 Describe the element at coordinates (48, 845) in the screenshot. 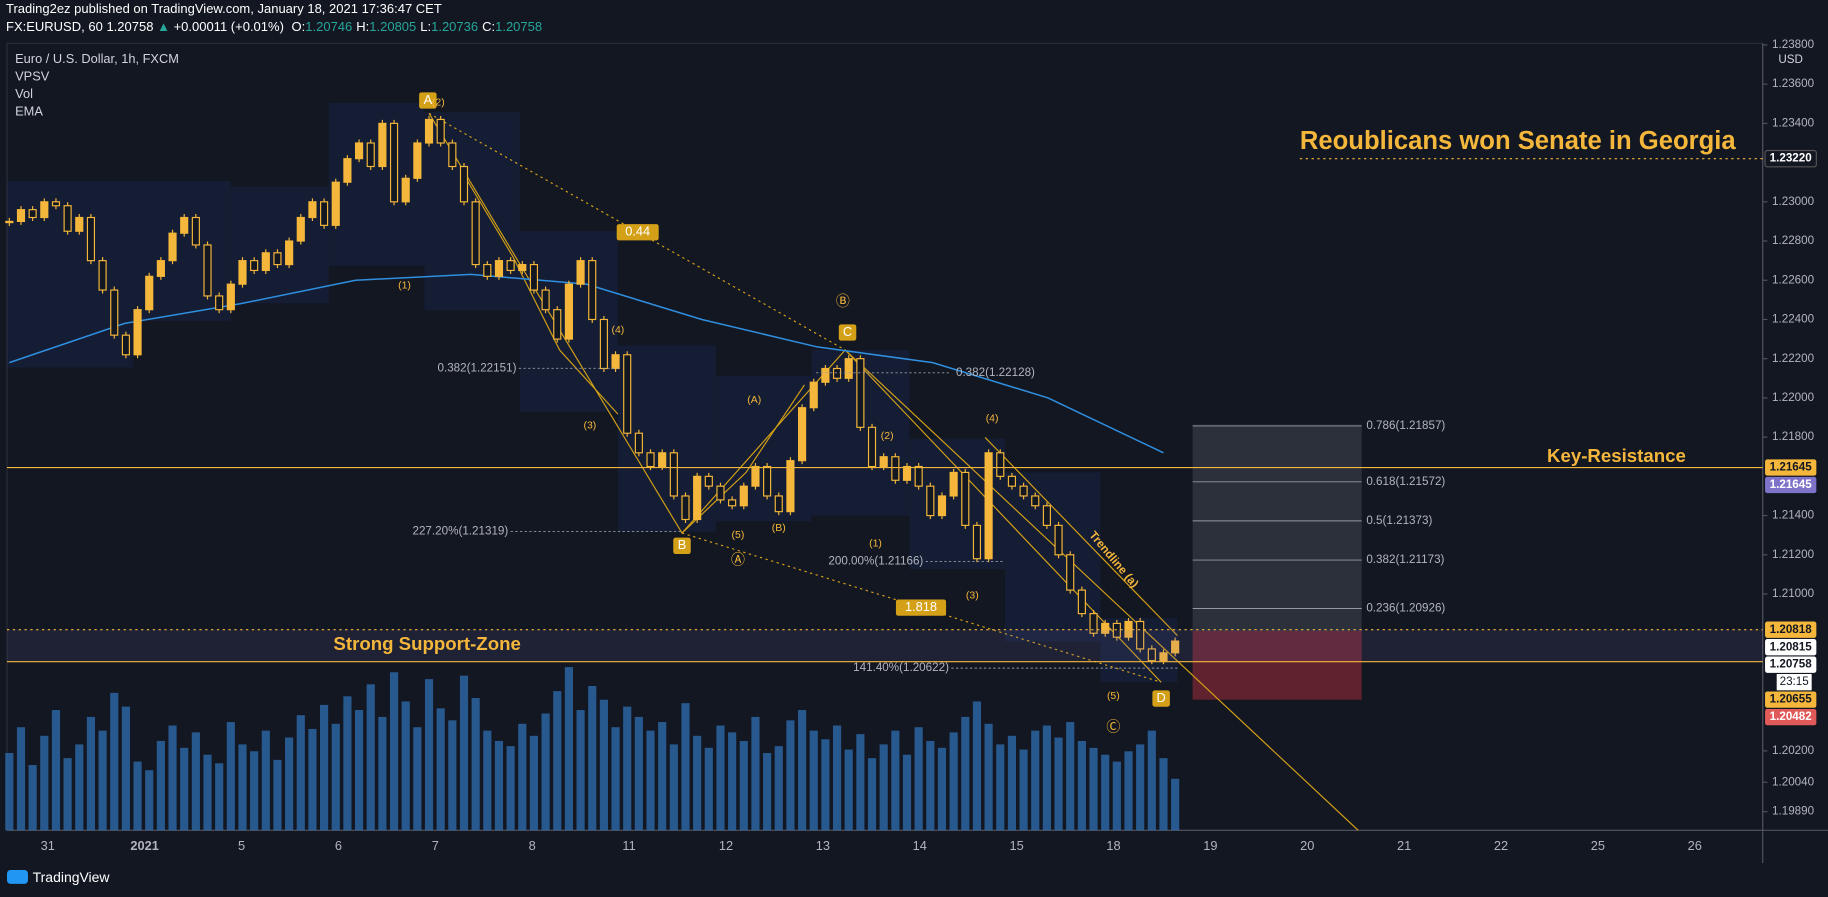

I see `x-tick-label: 31` at that location.